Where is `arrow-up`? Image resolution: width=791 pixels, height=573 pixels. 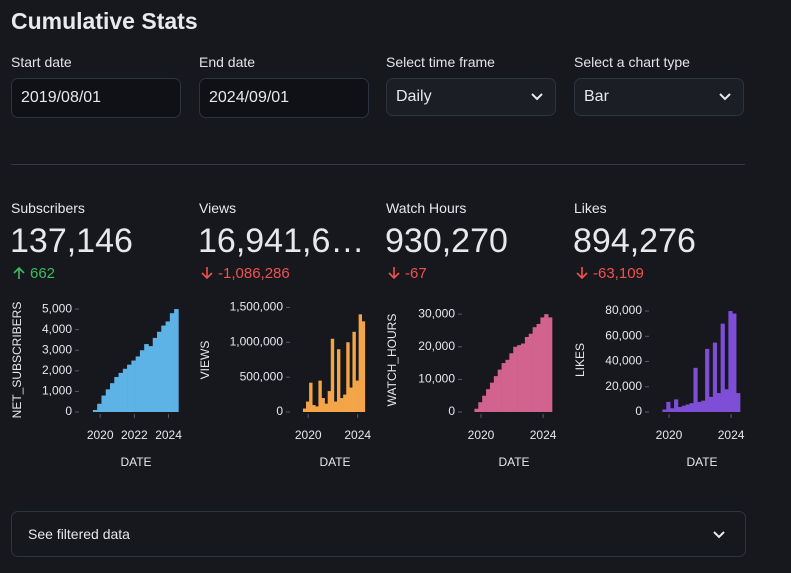
arrow-up is located at coordinates (19, 272).